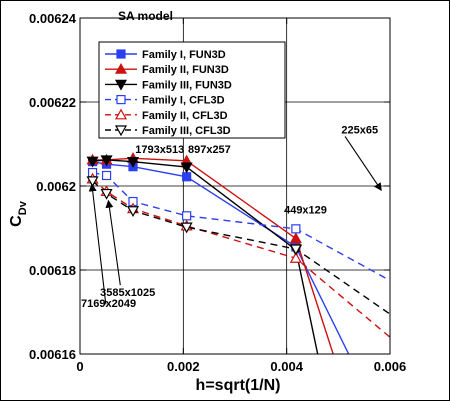  I want to click on y-axis-label-main: C, so click(16, 221).